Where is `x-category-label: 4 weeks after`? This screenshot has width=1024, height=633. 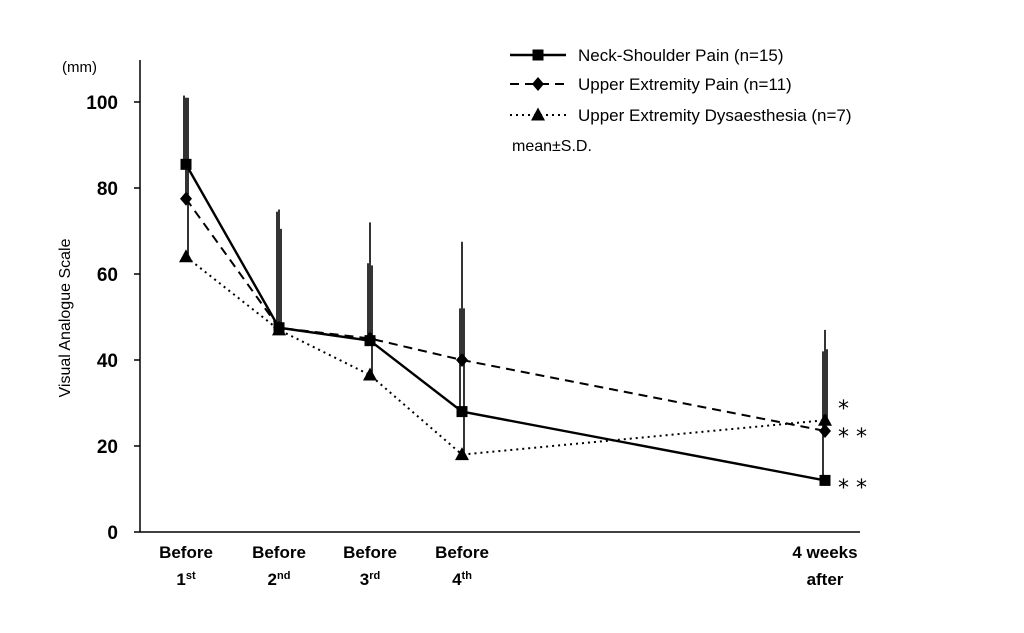 x-category-label: 4 weeks after is located at coordinates (824, 566).